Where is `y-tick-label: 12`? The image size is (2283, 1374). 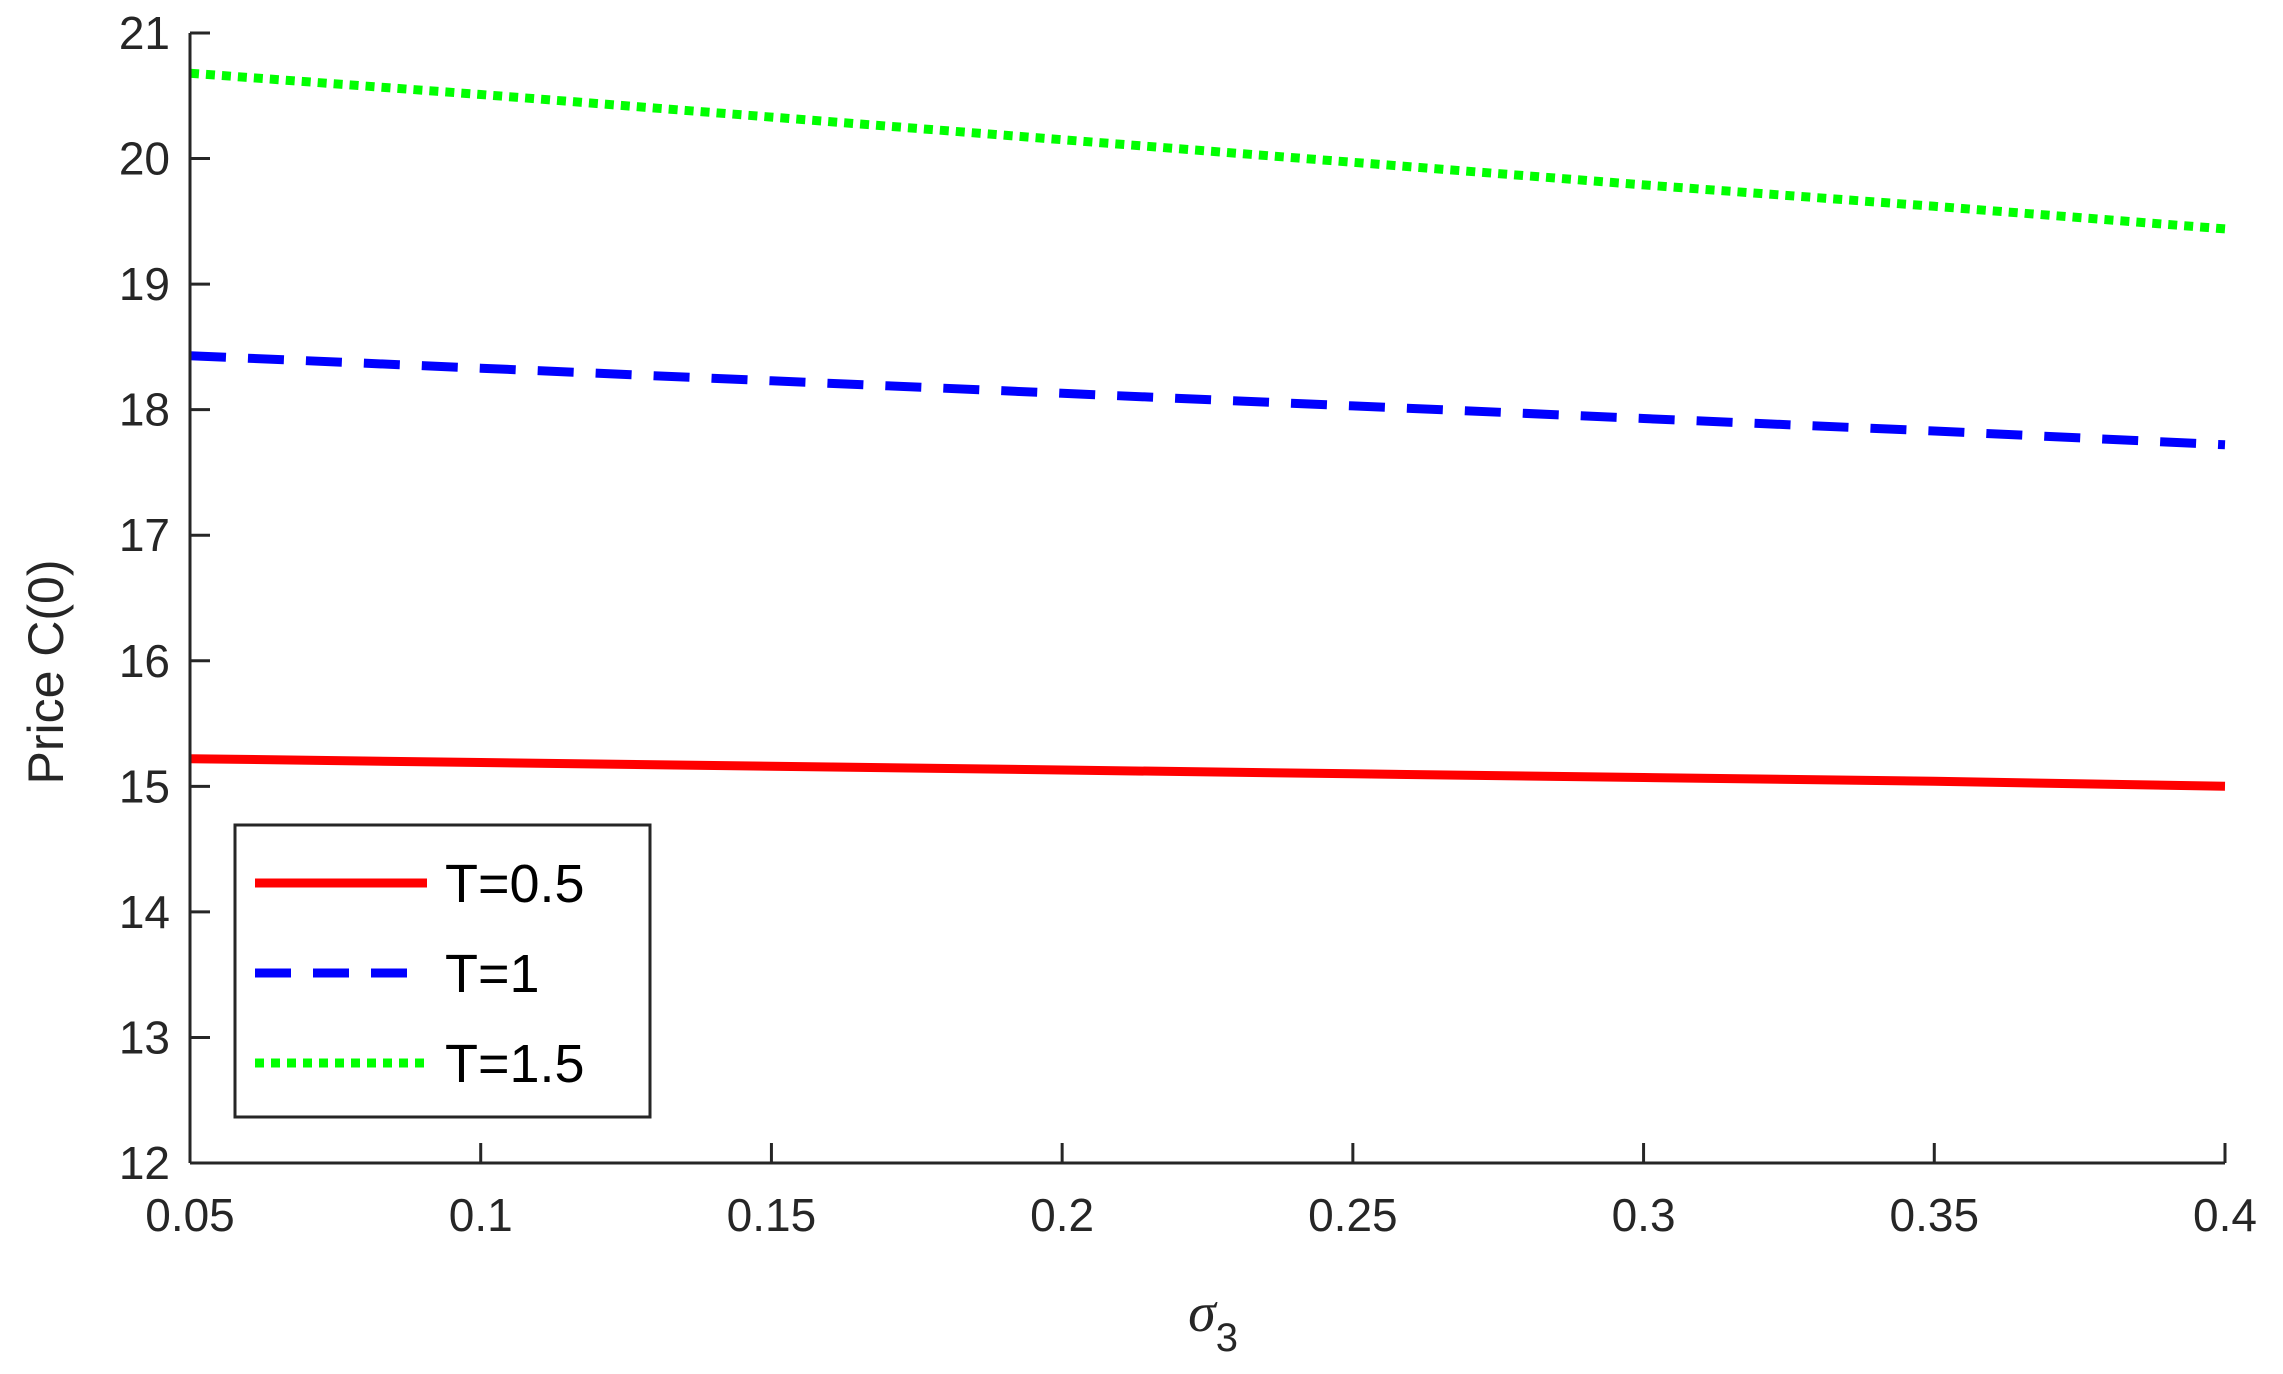
y-tick-label: 12 is located at coordinates (144, 1163).